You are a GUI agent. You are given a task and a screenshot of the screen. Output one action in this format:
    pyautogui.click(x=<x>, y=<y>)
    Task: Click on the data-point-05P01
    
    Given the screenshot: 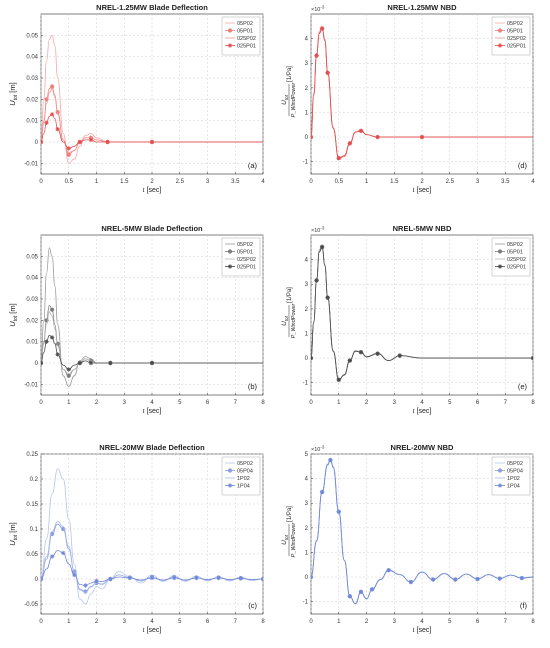 What is the action you would take?
    pyautogui.click(x=52, y=86)
    